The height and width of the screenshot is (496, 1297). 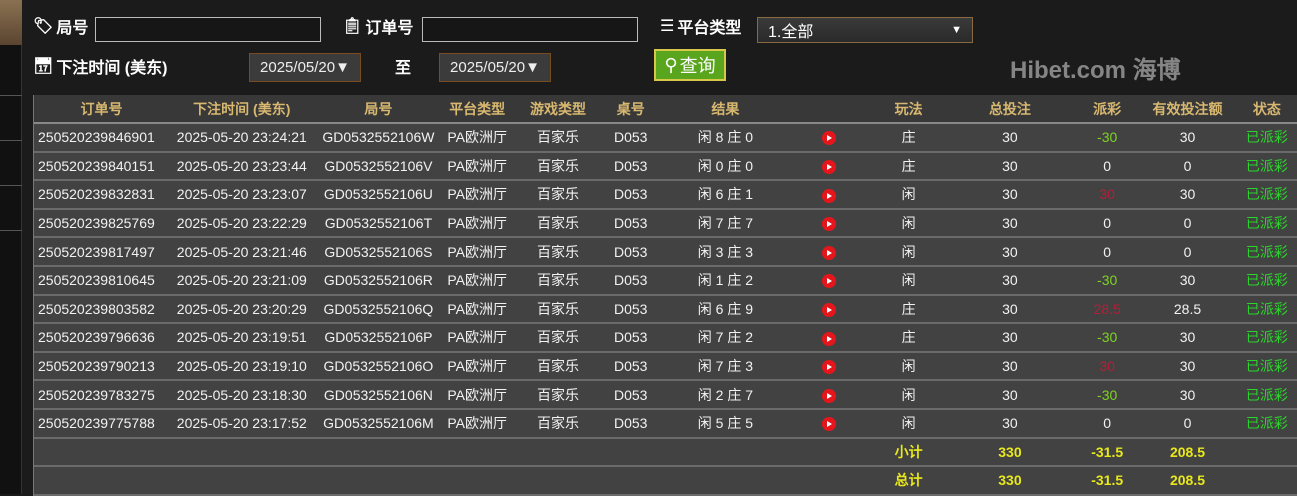 I want to click on grandtotal-payout: -31.5, so click(x=1107, y=481).